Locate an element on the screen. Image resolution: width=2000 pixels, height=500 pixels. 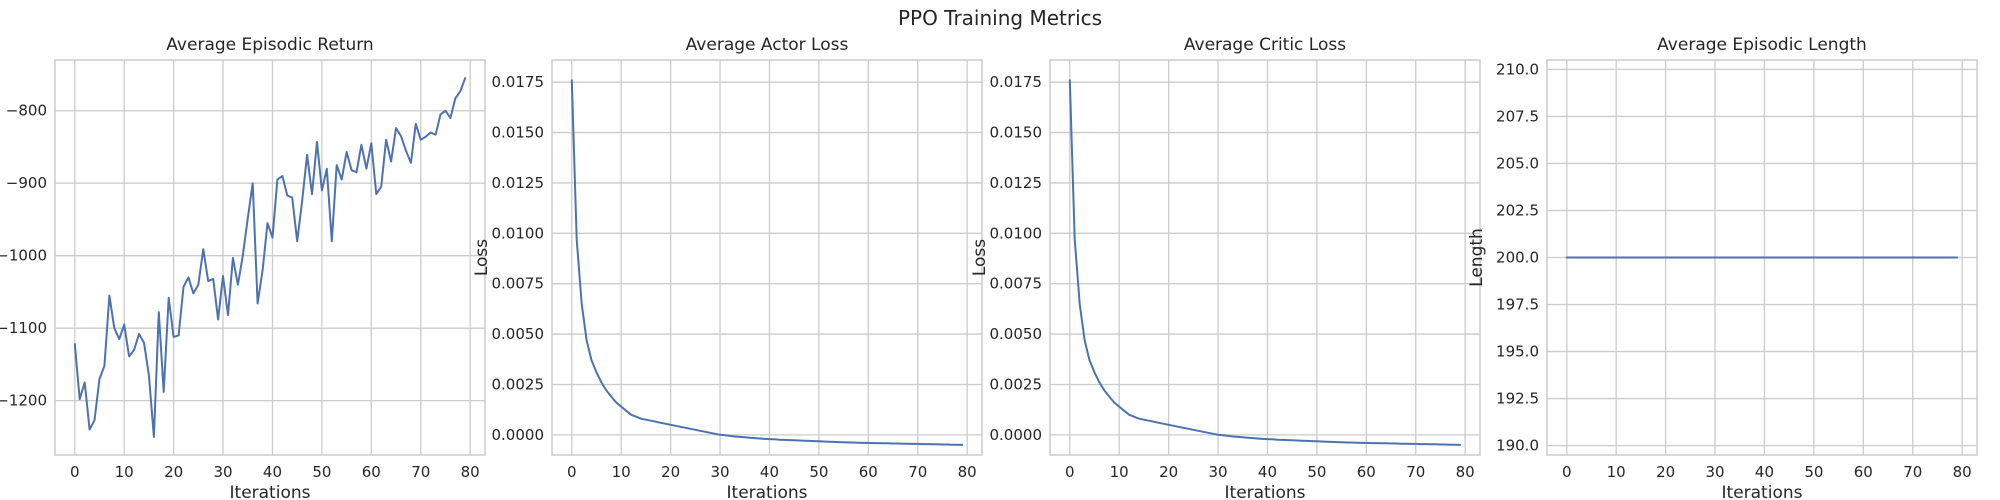
y-tick-label: 200.0 is located at coordinates (1517, 258).